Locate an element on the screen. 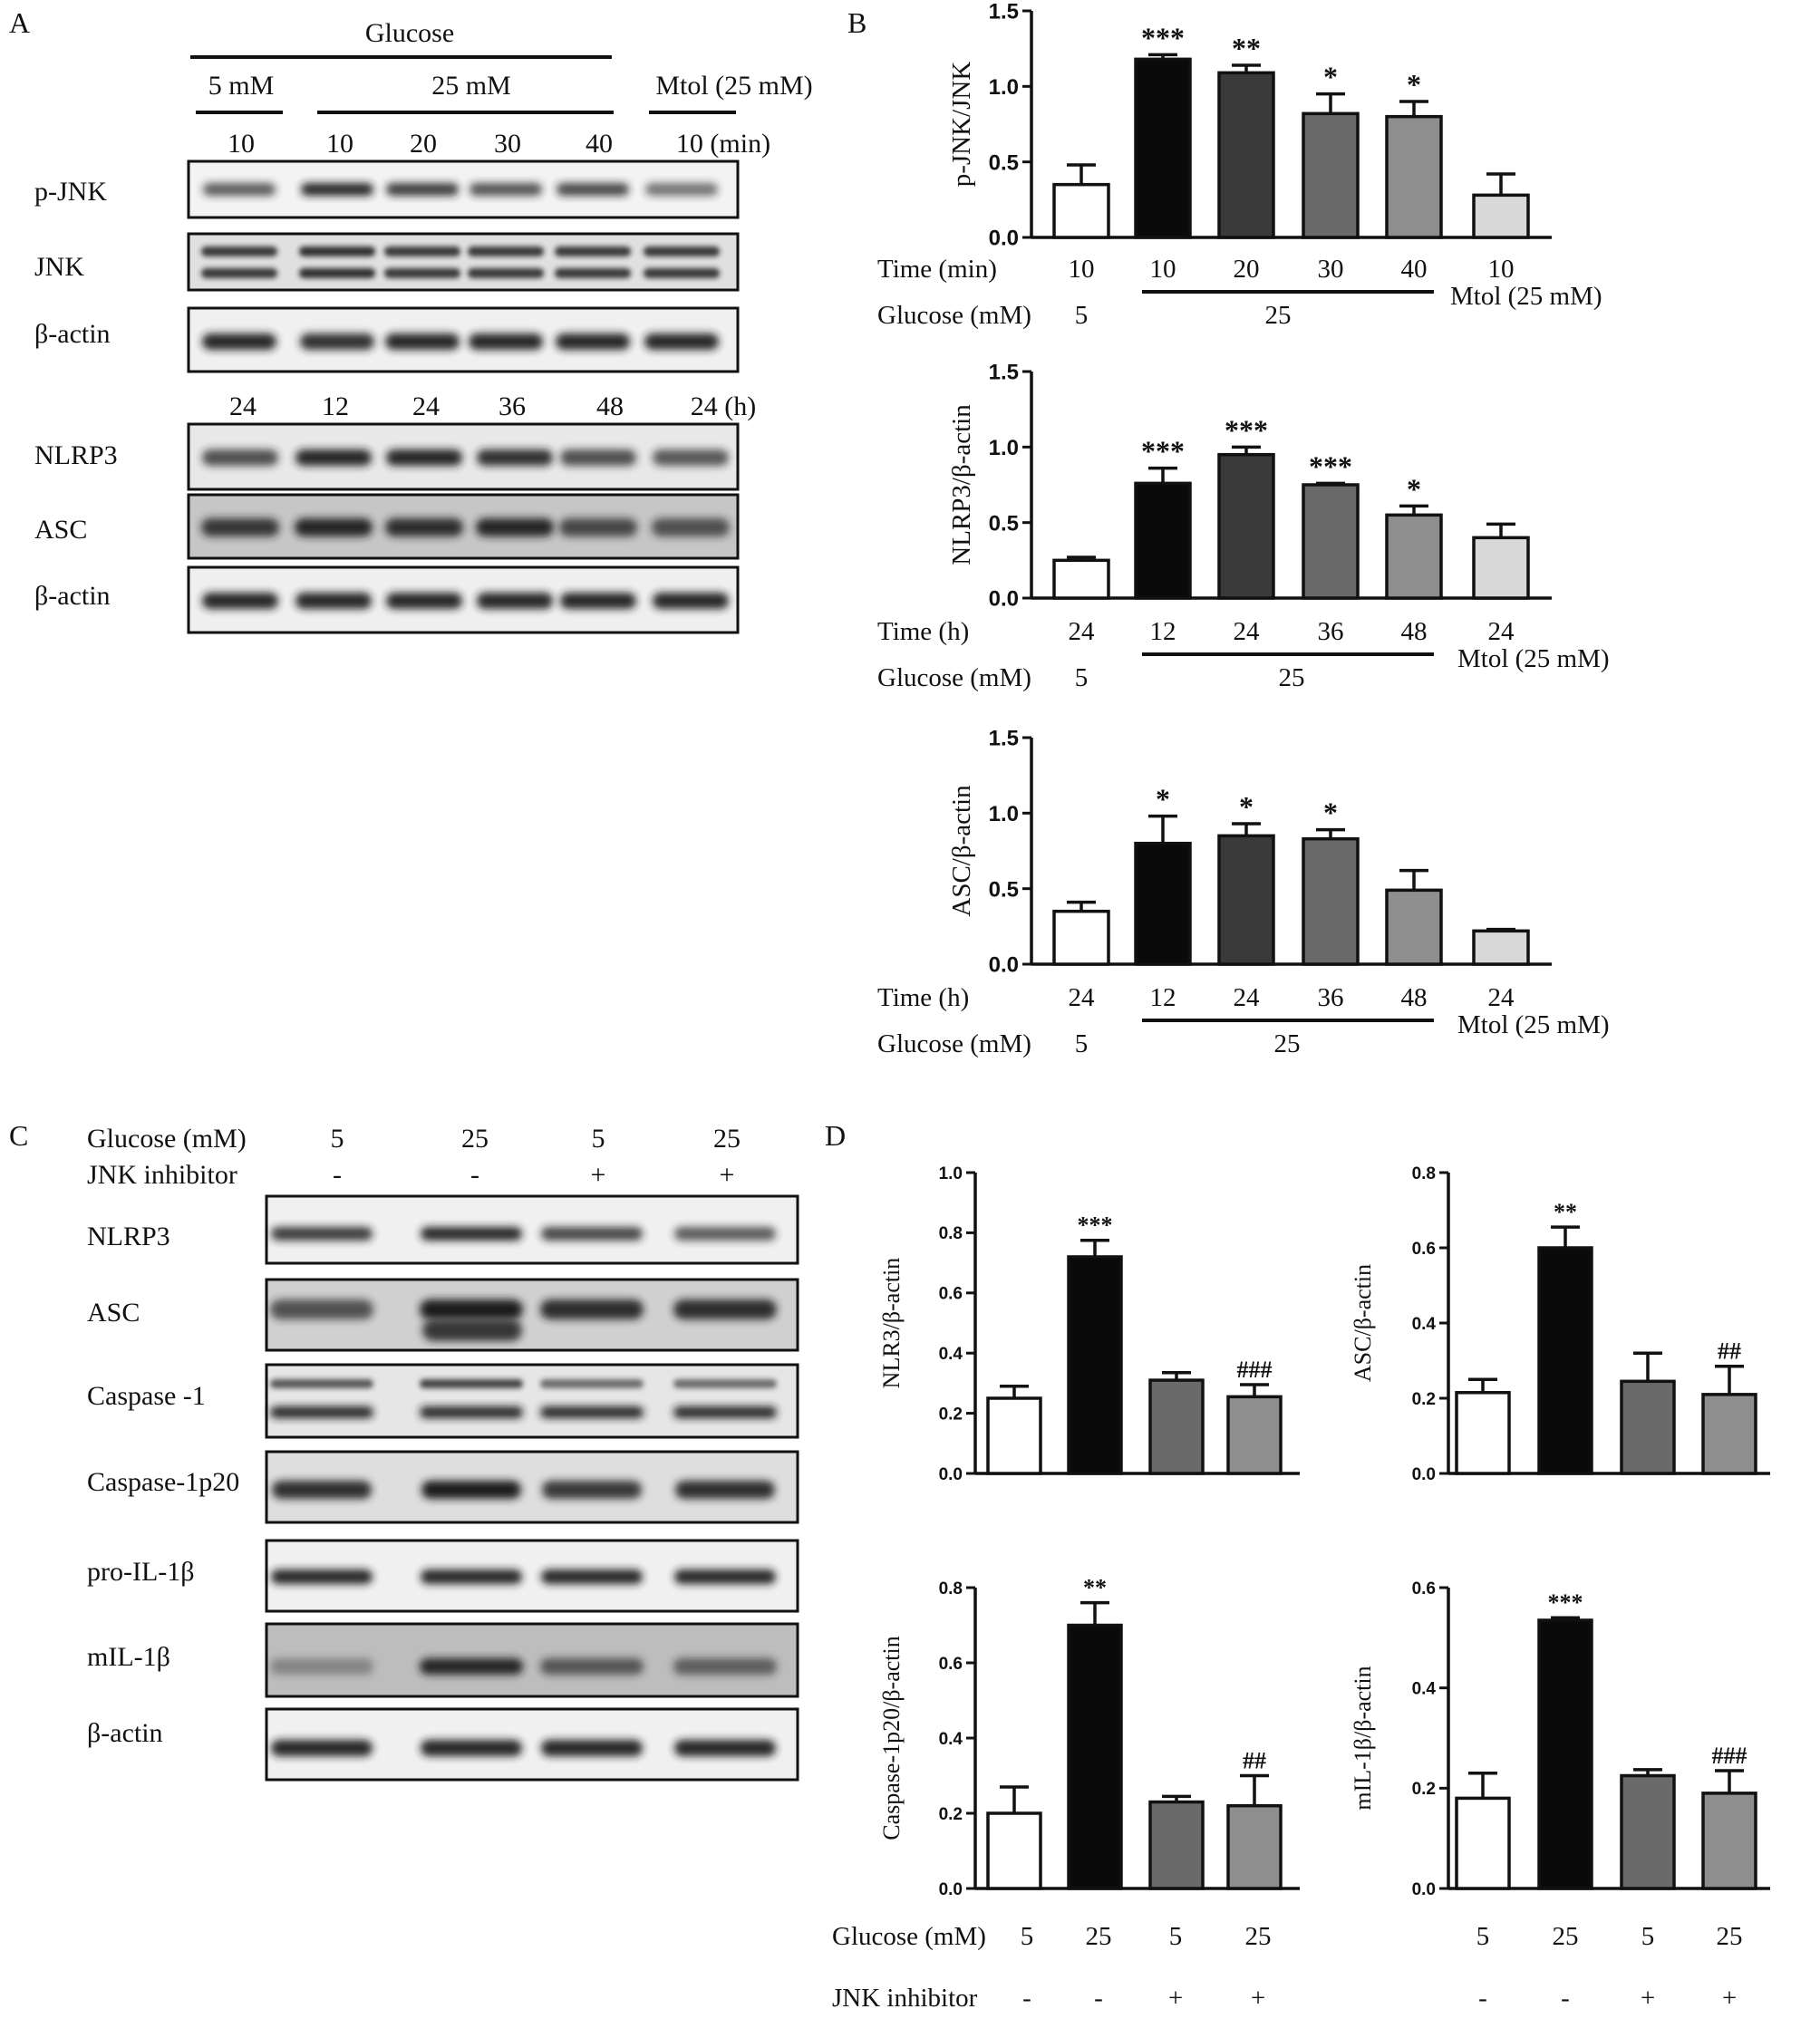  inhibitor-value: + is located at coordinates (1176, 1998).